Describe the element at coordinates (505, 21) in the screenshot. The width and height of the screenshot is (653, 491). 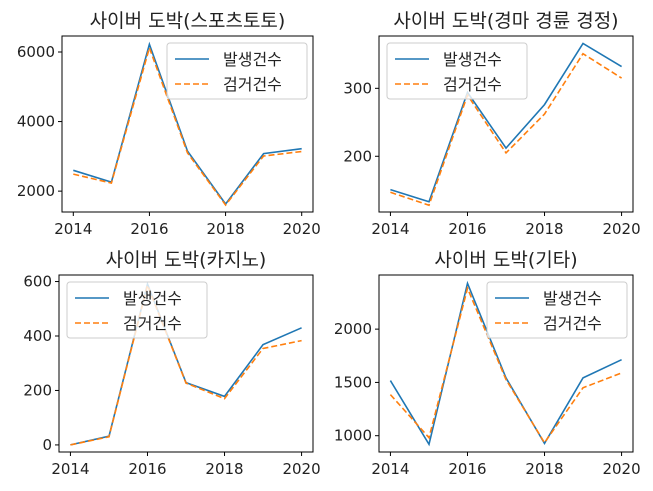
I see `subplot-title: 사이버 도박(경마 경륜 경정)` at that location.